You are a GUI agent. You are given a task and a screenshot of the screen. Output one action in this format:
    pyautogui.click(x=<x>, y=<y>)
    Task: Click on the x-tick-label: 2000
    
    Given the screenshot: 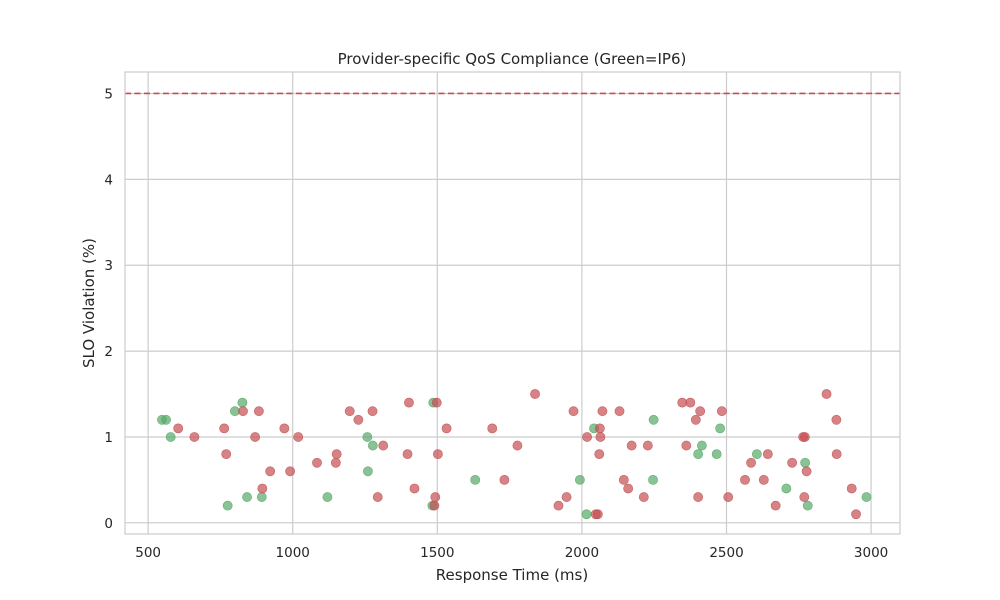 What is the action you would take?
    pyautogui.click(x=582, y=553)
    